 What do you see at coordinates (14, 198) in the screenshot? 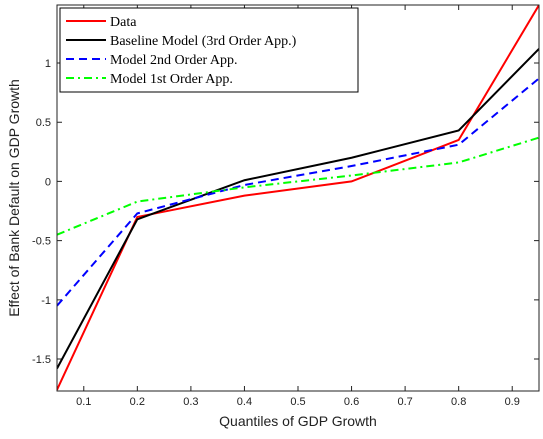
I see `y-axis-label: Effect of Bank Default on GDP Growth` at bounding box center [14, 198].